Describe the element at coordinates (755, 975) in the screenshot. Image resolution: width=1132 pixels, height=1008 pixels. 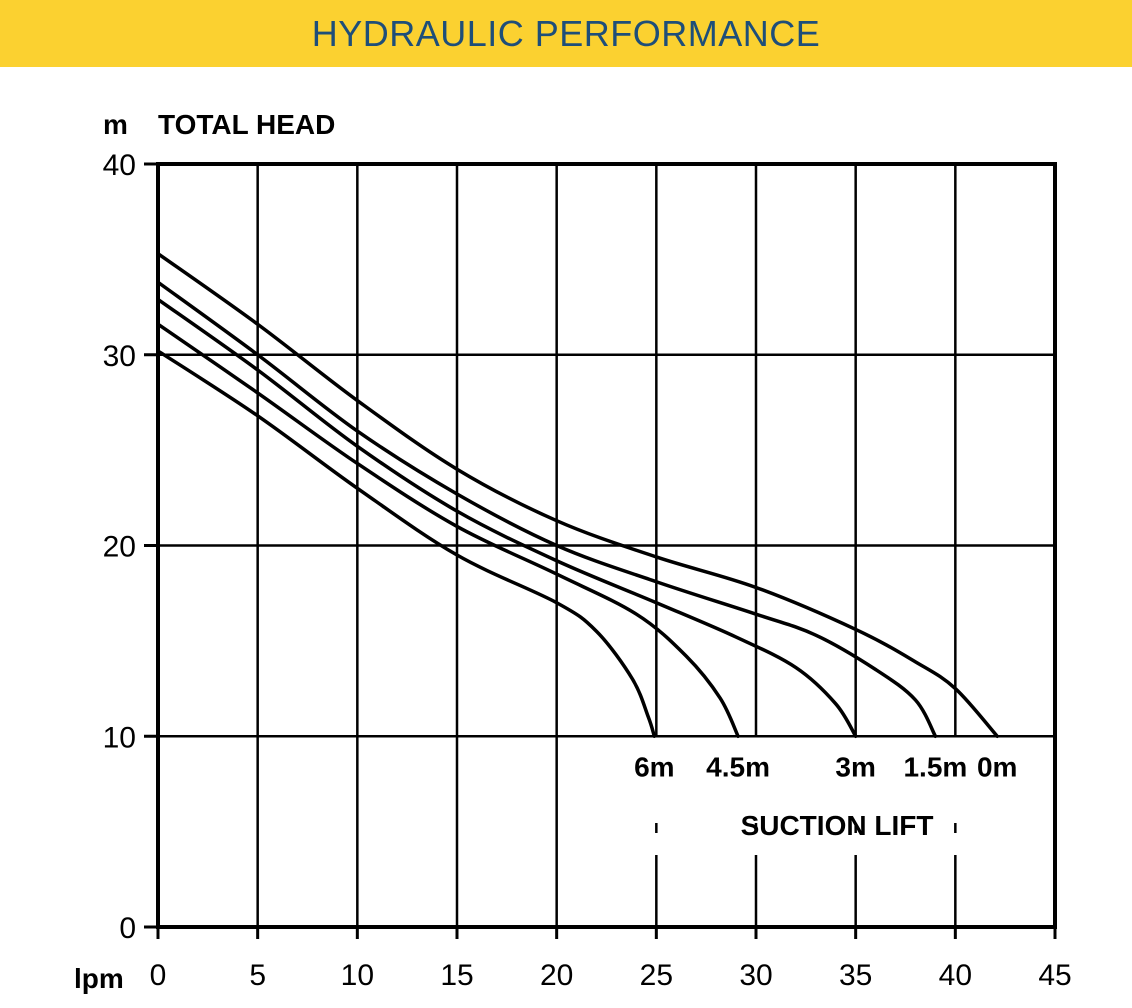
I see `x-tick-label: 30` at that location.